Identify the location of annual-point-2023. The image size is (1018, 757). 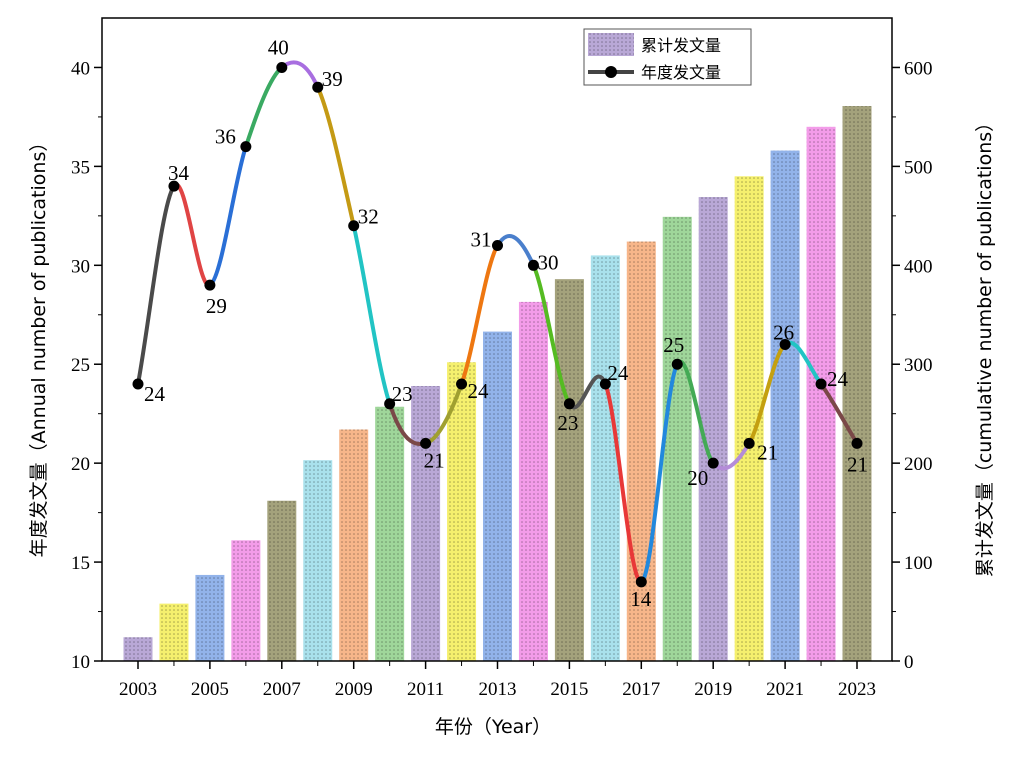
(857, 443).